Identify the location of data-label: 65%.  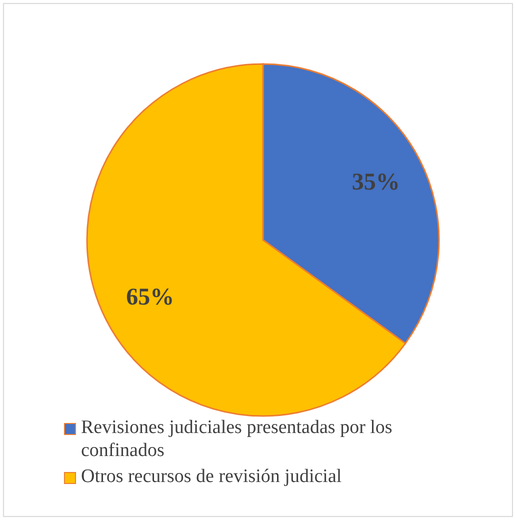
(150, 297).